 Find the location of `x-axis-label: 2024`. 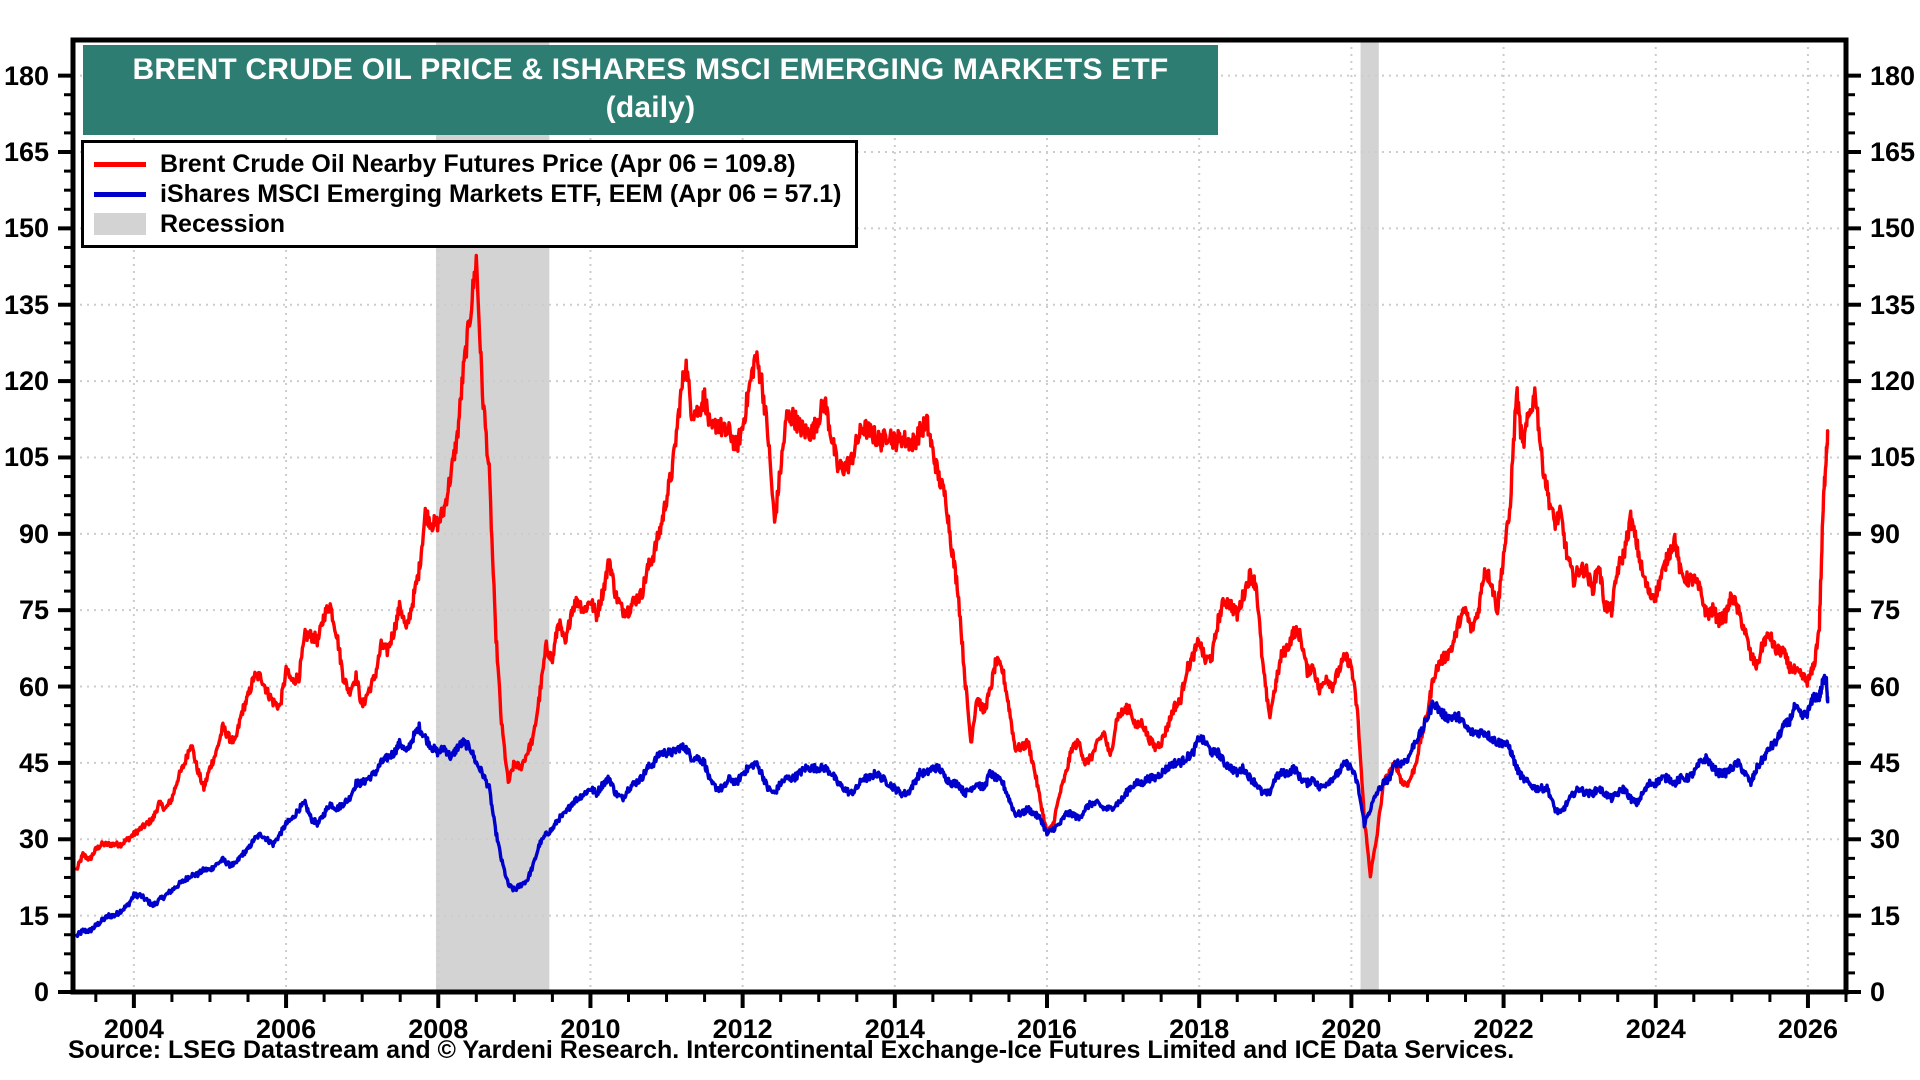

x-axis-label: 2024 is located at coordinates (1655, 1029).